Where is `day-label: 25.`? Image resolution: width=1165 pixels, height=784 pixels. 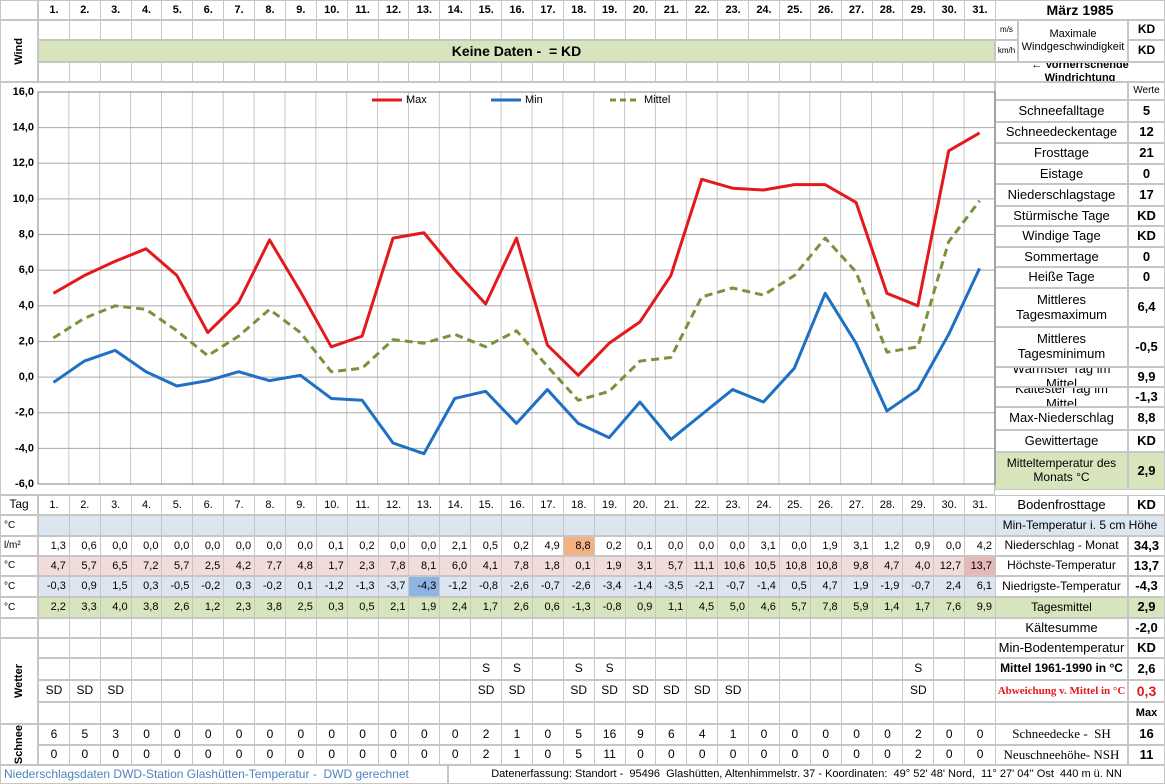 day-label: 25. is located at coordinates (794, 505).